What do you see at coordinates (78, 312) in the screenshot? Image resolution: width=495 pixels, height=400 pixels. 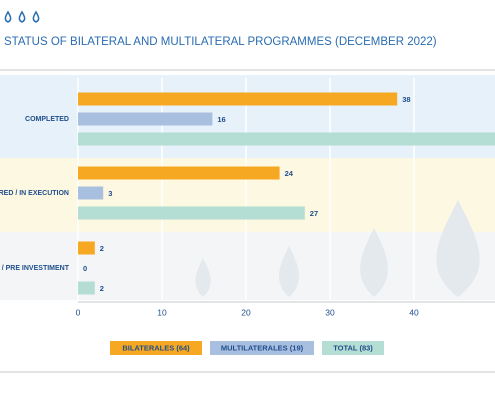 I see `x-tick-label: 0` at bounding box center [78, 312].